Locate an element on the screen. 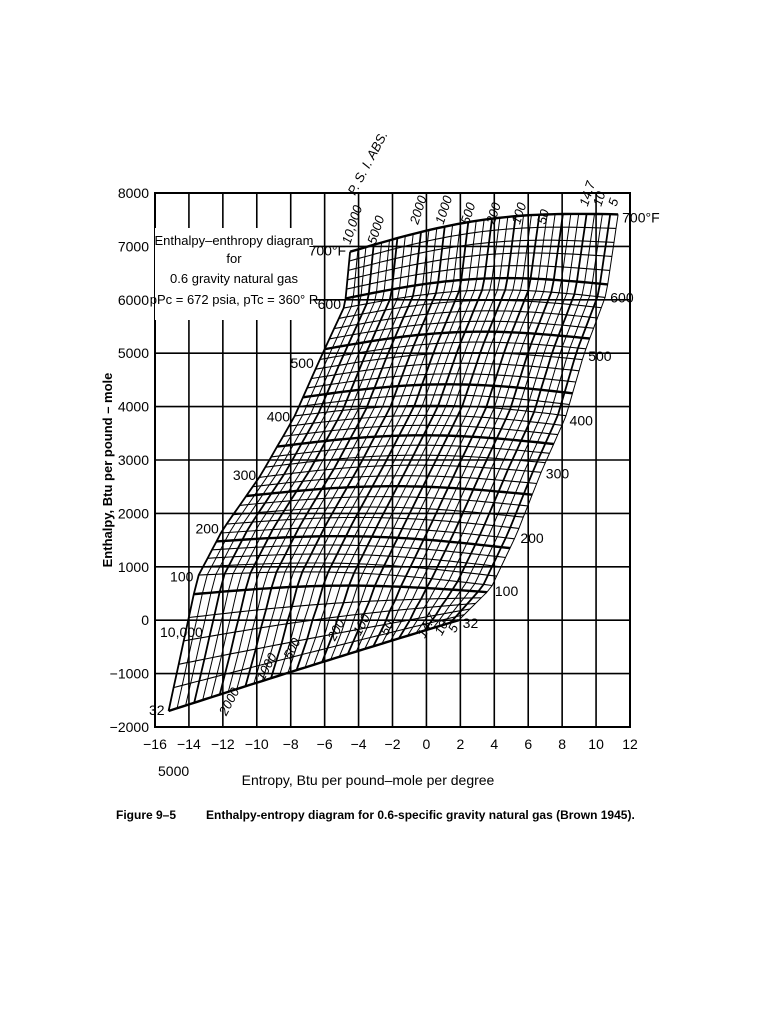 This screenshot has width=768, height=1024. isobar-top-label: 50 is located at coordinates (543, 216).